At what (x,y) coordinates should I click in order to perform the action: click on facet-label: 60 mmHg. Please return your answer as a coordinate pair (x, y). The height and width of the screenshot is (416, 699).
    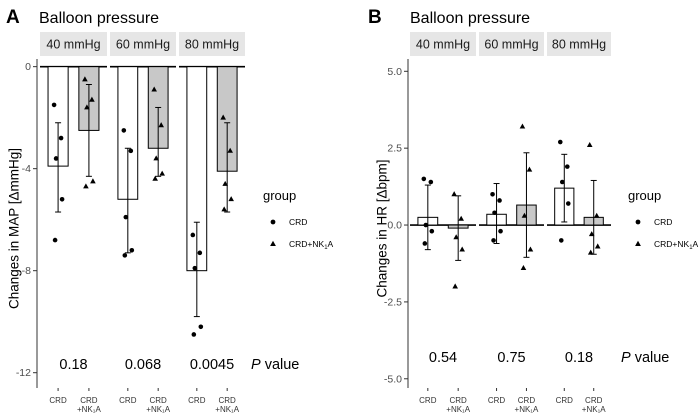
    Looking at the image, I should click on (143, 45).